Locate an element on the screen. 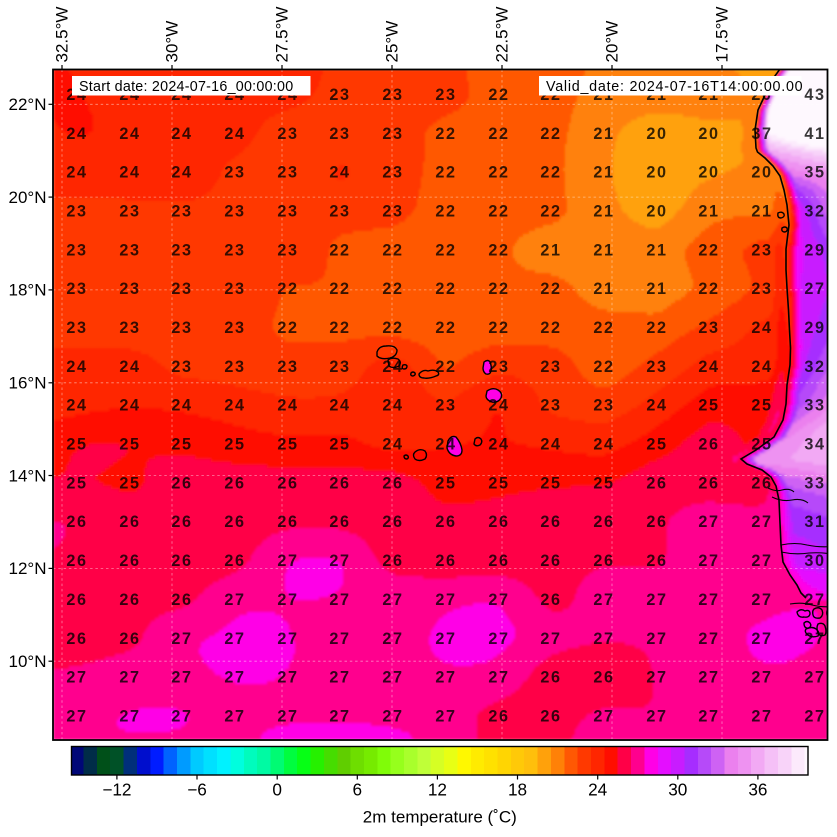  svg-text:Valid_date: 2024-07-16T14:00:0: Valid_date: 2024-07-16T14:00:00.00 is located at coordinates (674, 87).